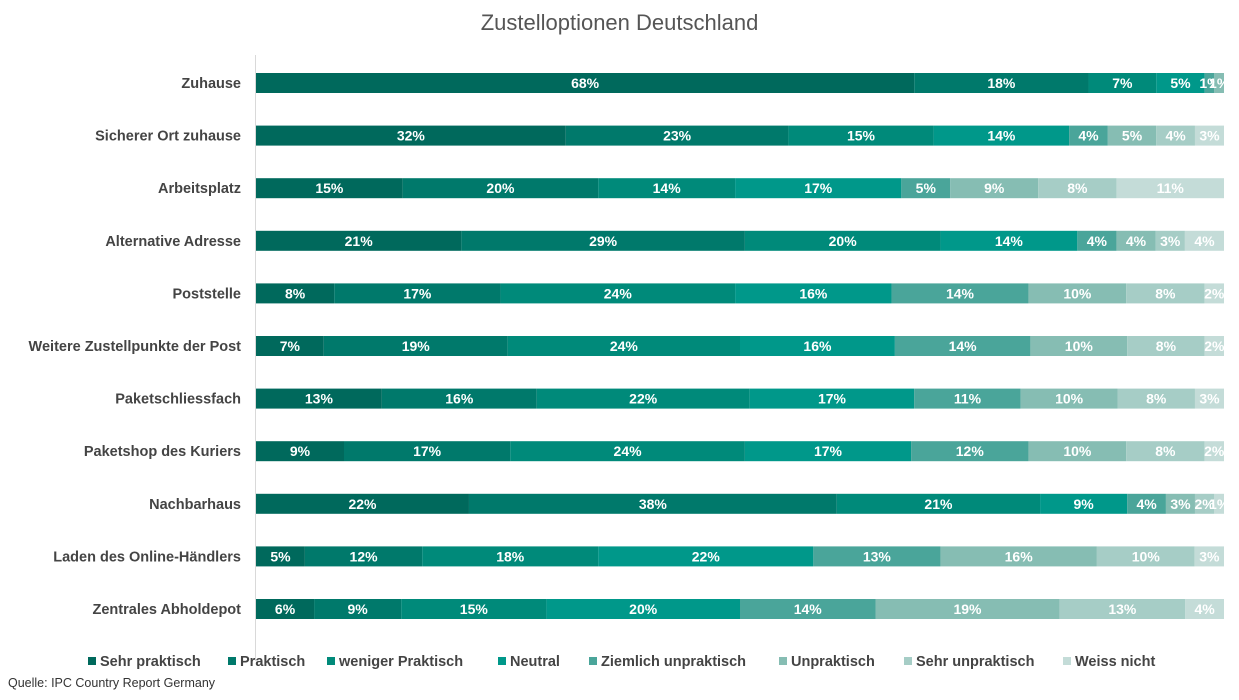  Describe the element at coordinates (147, 557) in the screenshot. I see `category-label: Laden des Online-Händlers` at that location.